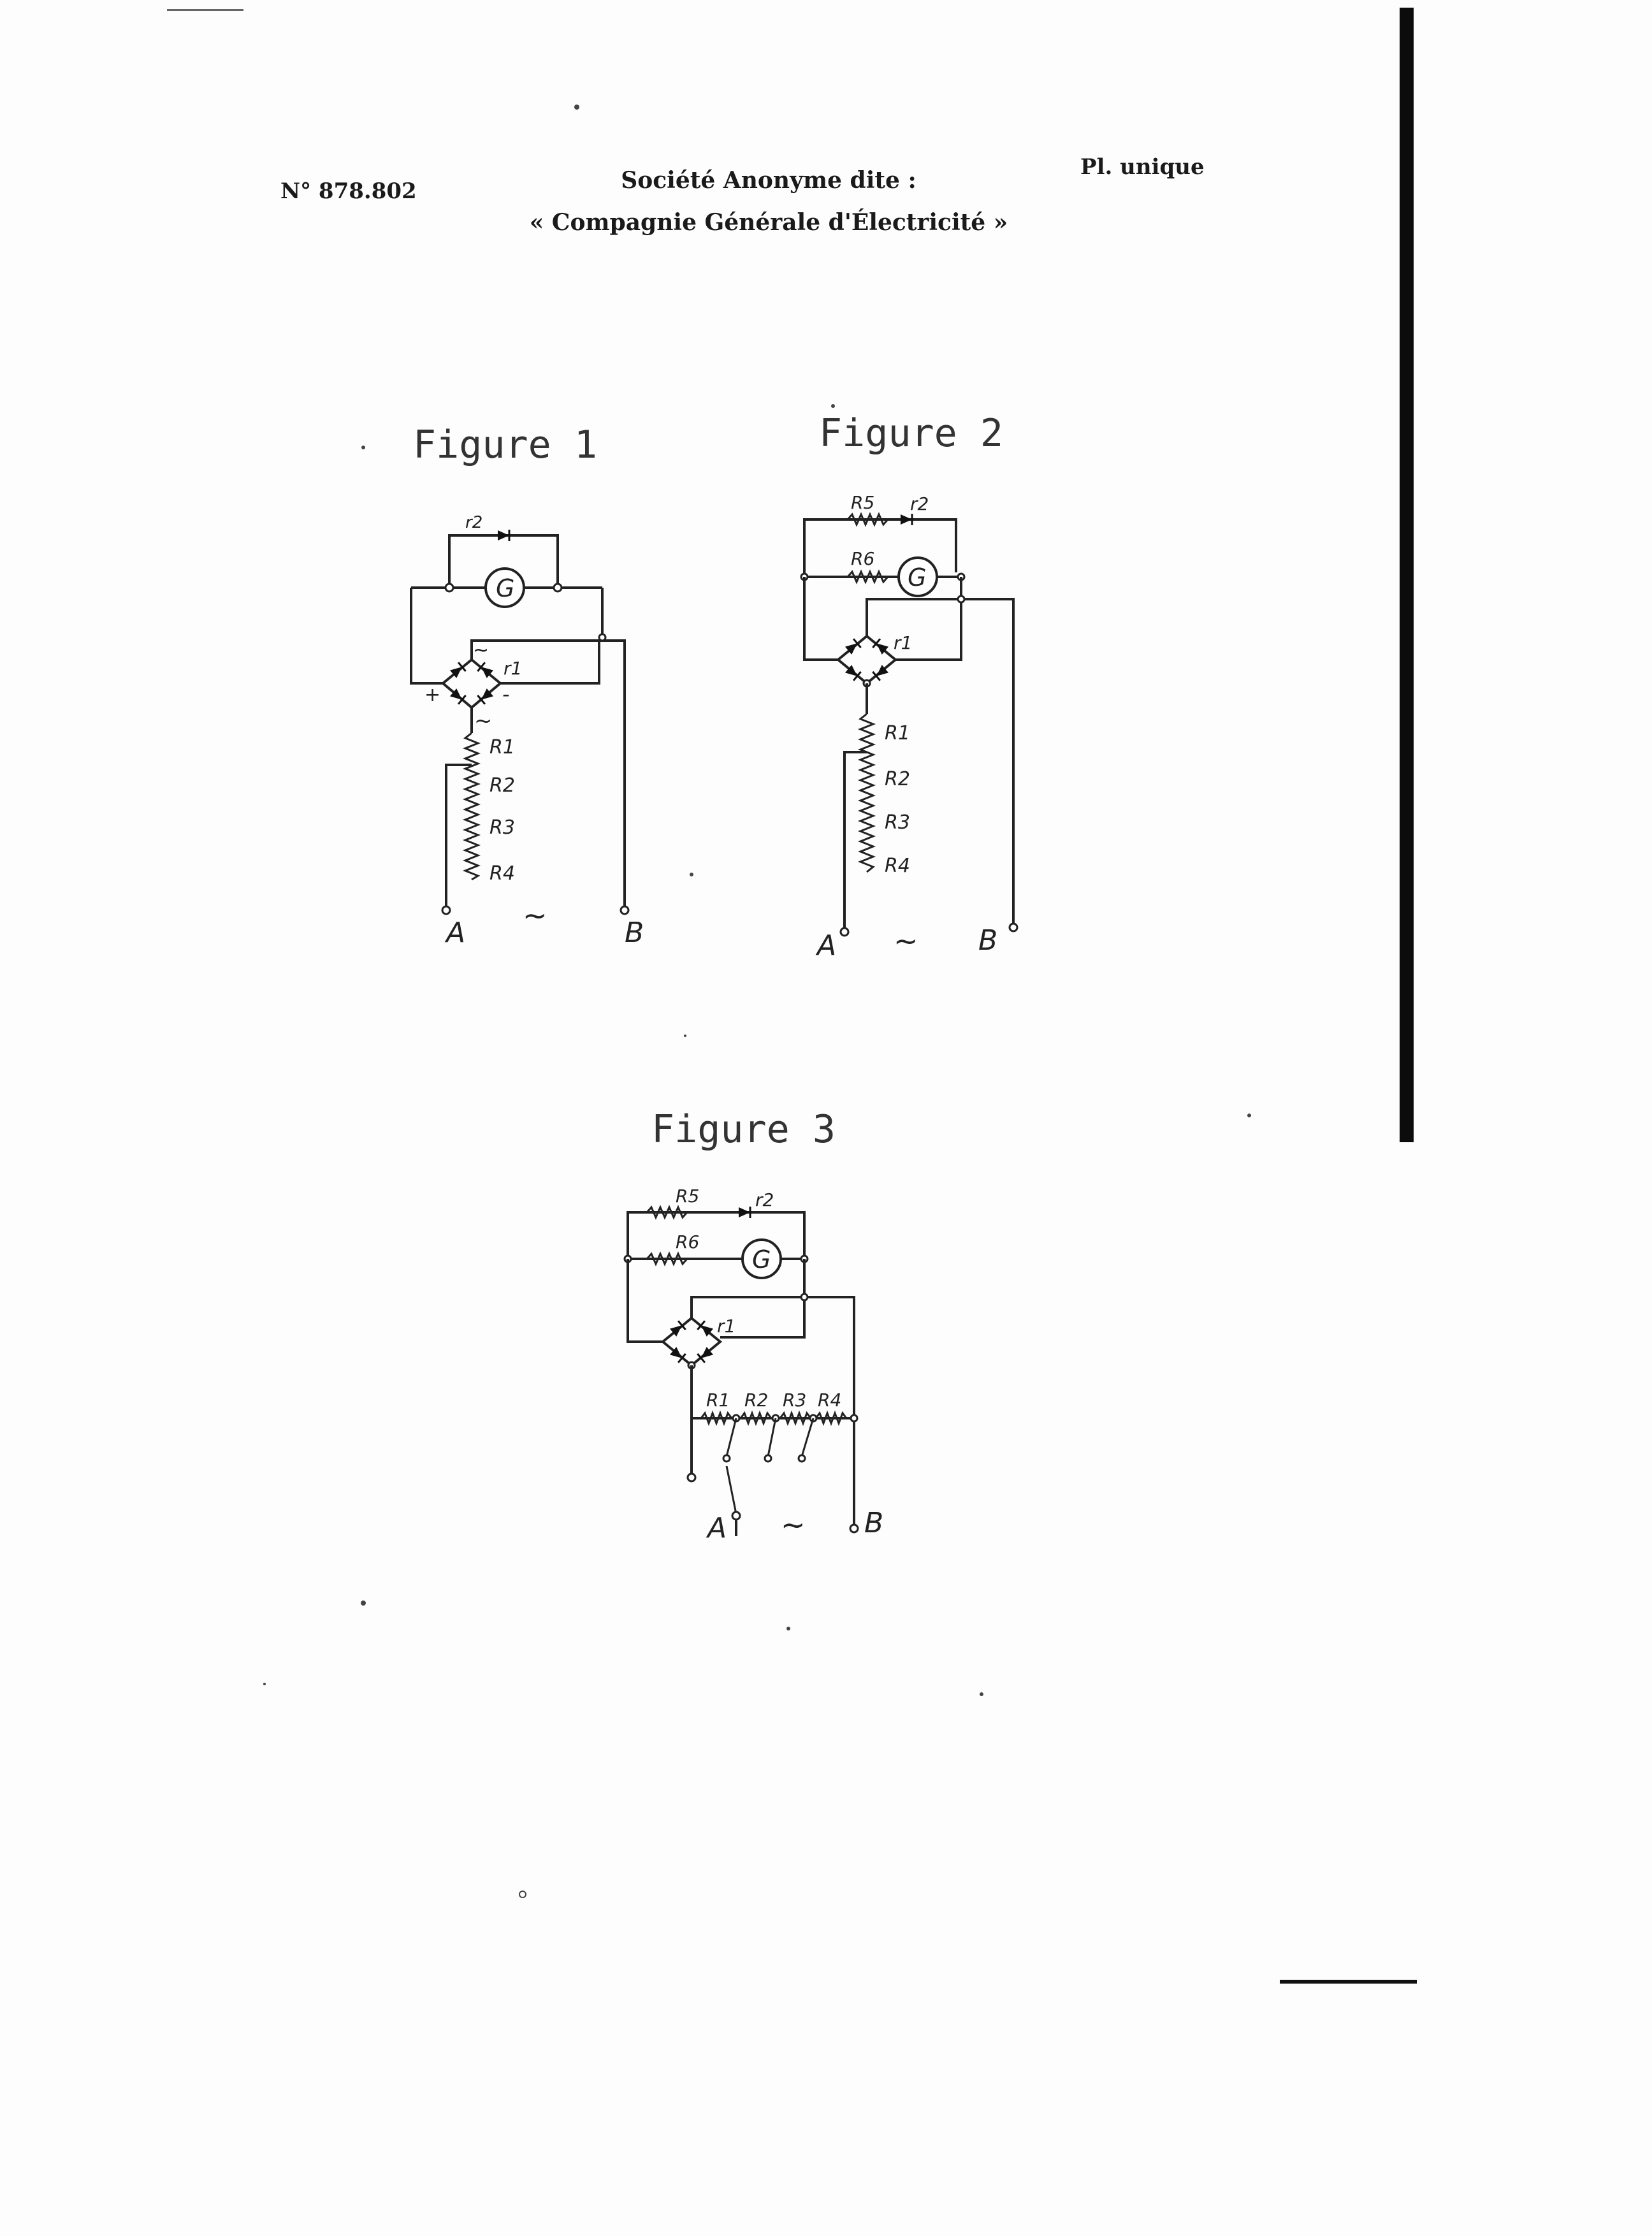 This screenshot has width=1652, height=2236. Describe the element at coordinates (866, 793) in the screenshot. I see `fig2-resistor-chain` at that location.